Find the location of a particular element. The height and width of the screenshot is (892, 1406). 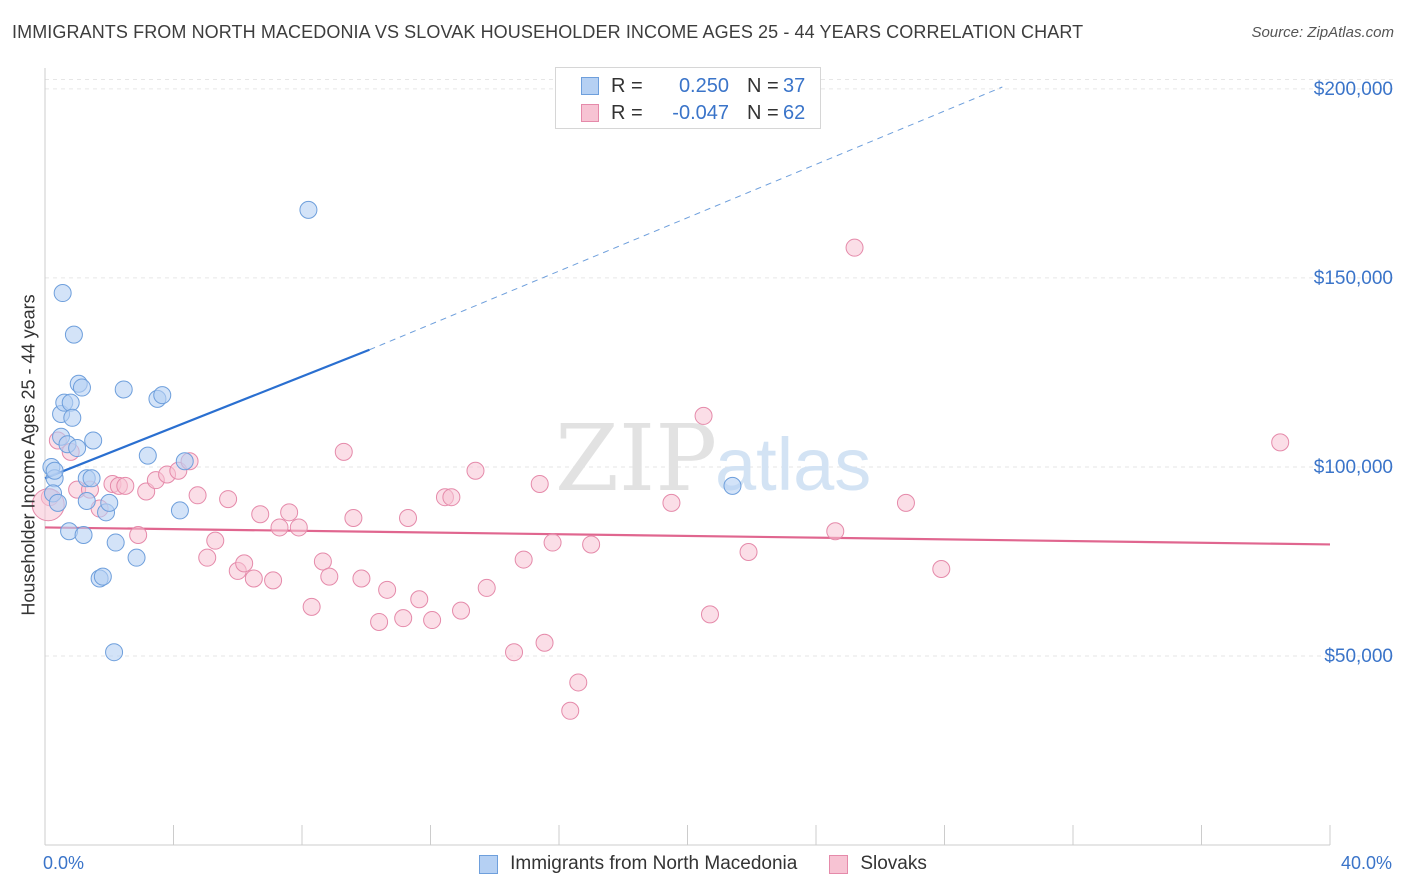

legend-label-north-macedonia: Immigrants from North Macedonia is located at coordinates (654, 863).